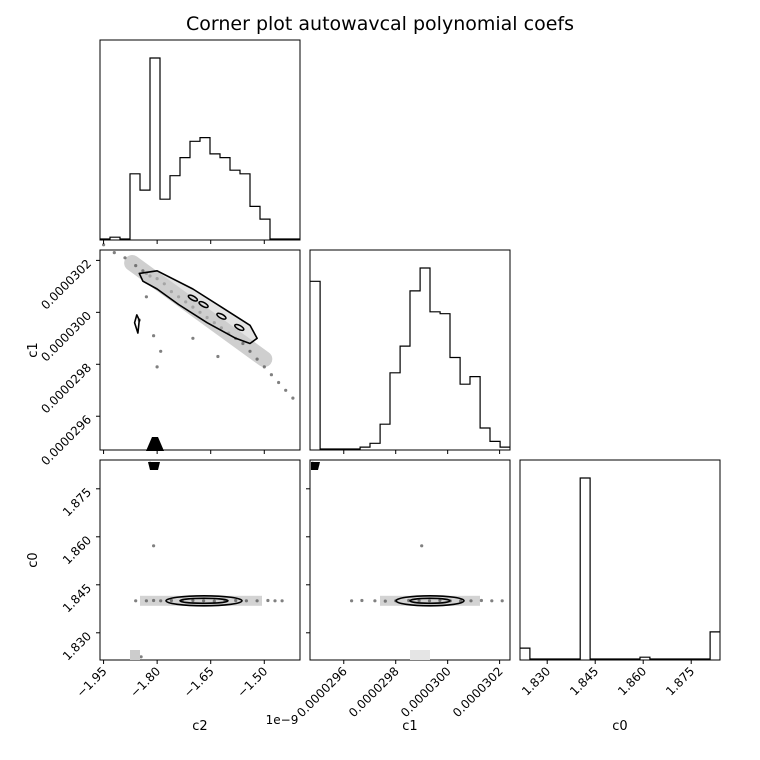 The image size is (760, 760). Describe the element at coordinates (33, 349) in the screenshot. I see `y-axis-label-c1: c1` at that location.